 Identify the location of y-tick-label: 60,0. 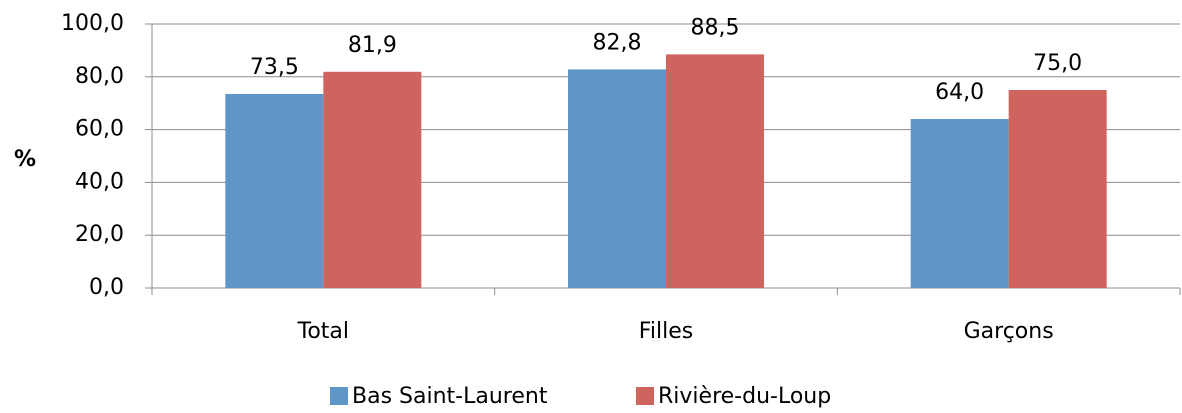
(99, 129).